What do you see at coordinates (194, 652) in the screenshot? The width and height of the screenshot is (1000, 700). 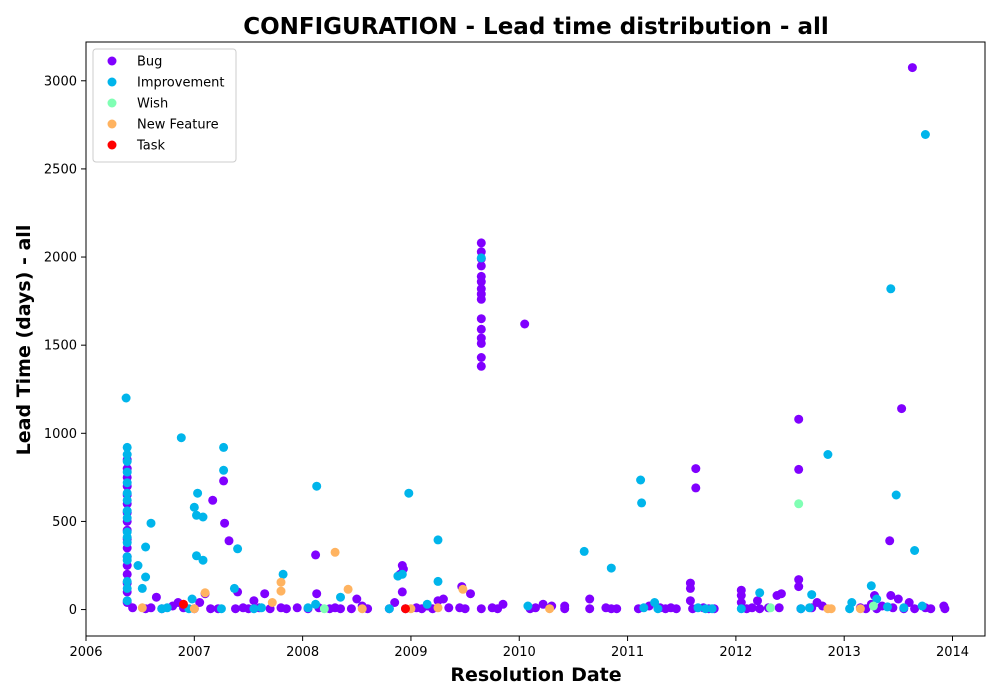 I see `x-tick-label: 2007` at bounding box center [194, 652].